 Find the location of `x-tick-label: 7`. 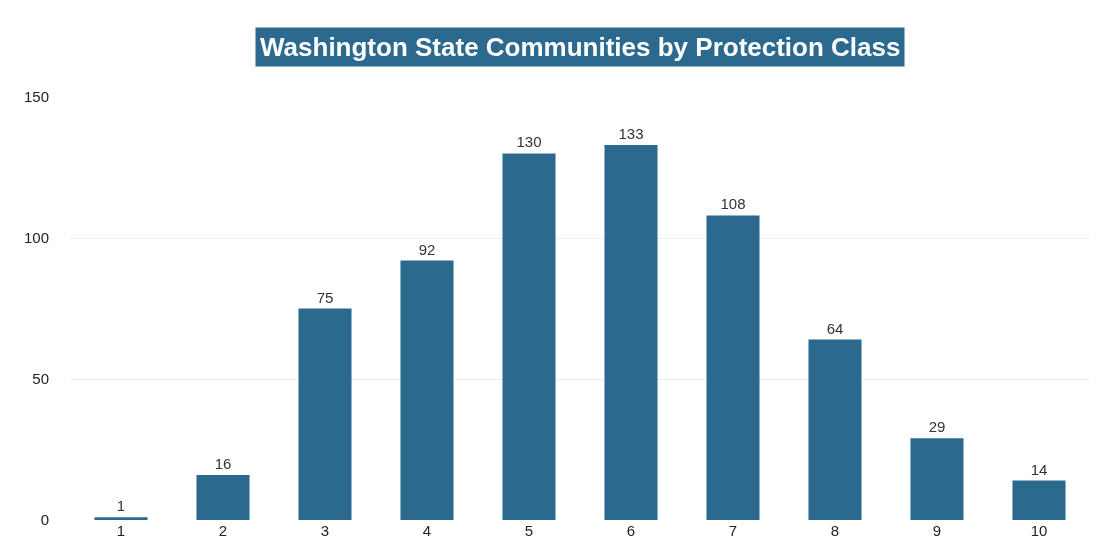

x-tick-label: 7 is located at coordinates (733, 530).